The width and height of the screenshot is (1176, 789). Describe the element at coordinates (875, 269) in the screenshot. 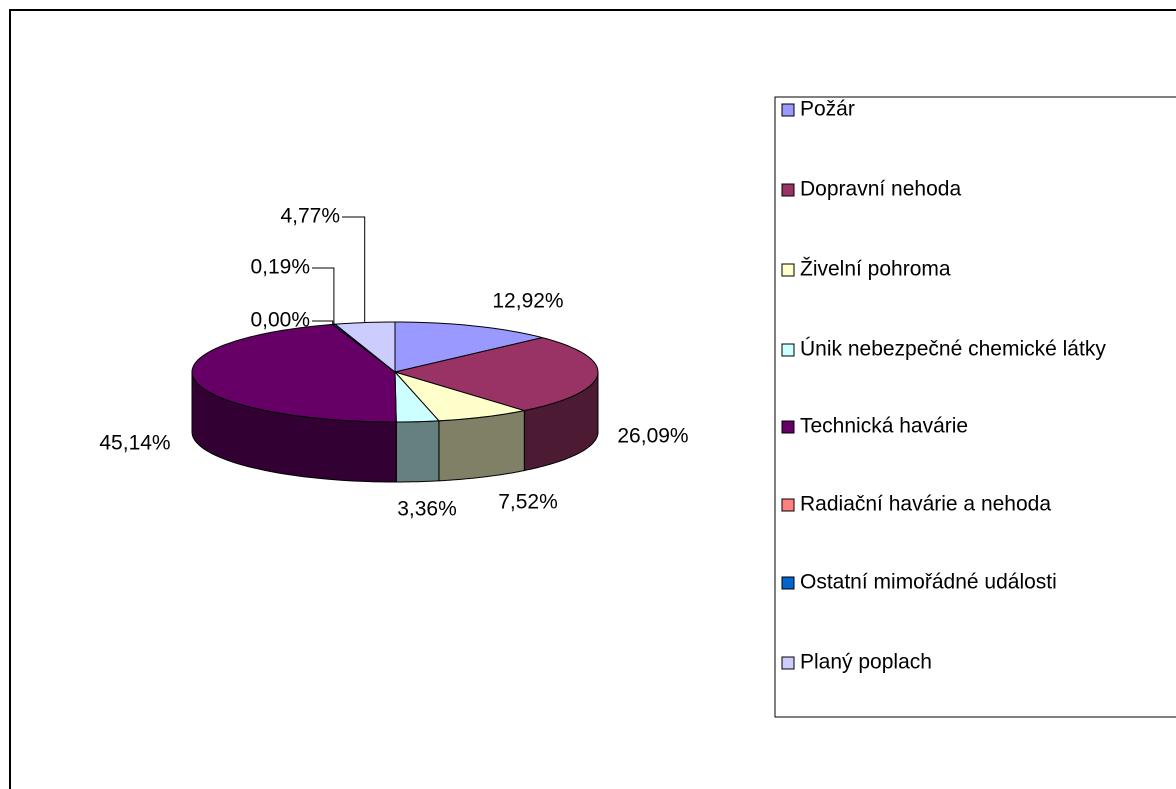

I see `legend-label: Živelní pohroma` at that location.